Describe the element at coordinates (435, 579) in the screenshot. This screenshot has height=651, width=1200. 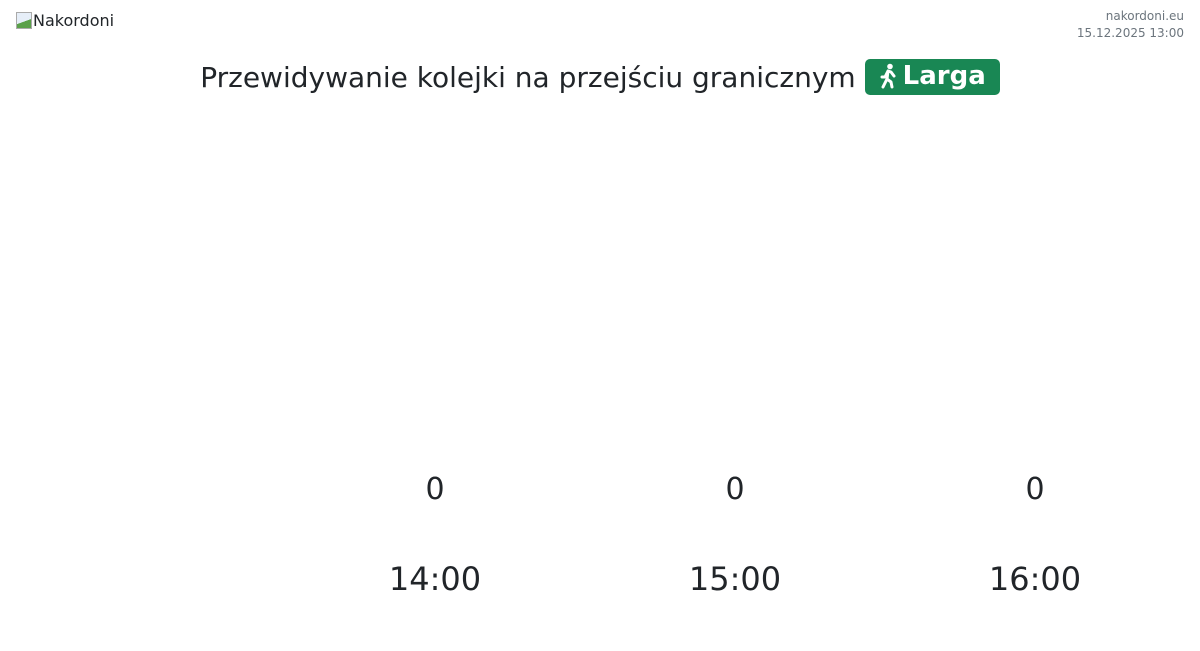
I see `forecast-time: 14:00` at that location.